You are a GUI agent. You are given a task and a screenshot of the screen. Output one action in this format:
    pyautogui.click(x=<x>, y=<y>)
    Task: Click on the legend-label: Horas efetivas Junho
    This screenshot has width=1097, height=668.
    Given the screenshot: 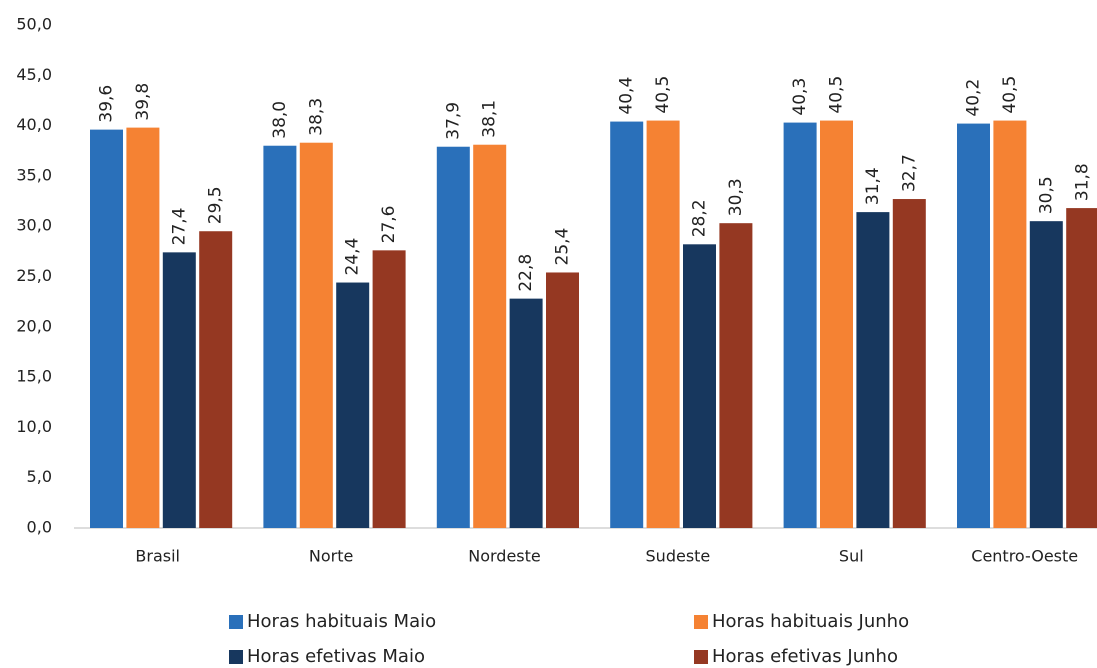 What is the action you would take?
    pyautogui.click(x=805, y=656)
    